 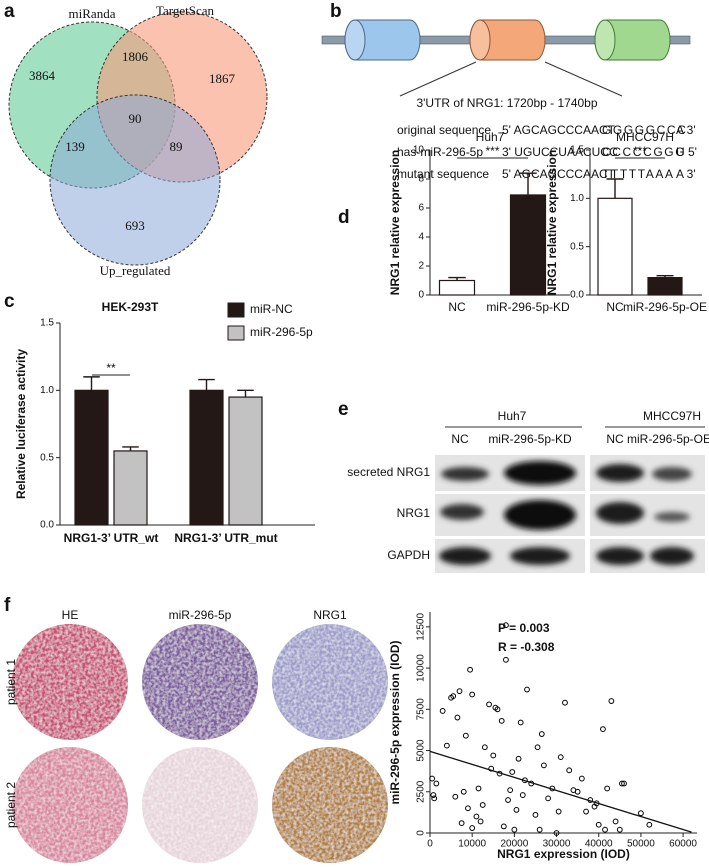 What do you see at coordinates (355, 40) in the screenshot?
I see `exon-face` at bounding box center [355, 40].